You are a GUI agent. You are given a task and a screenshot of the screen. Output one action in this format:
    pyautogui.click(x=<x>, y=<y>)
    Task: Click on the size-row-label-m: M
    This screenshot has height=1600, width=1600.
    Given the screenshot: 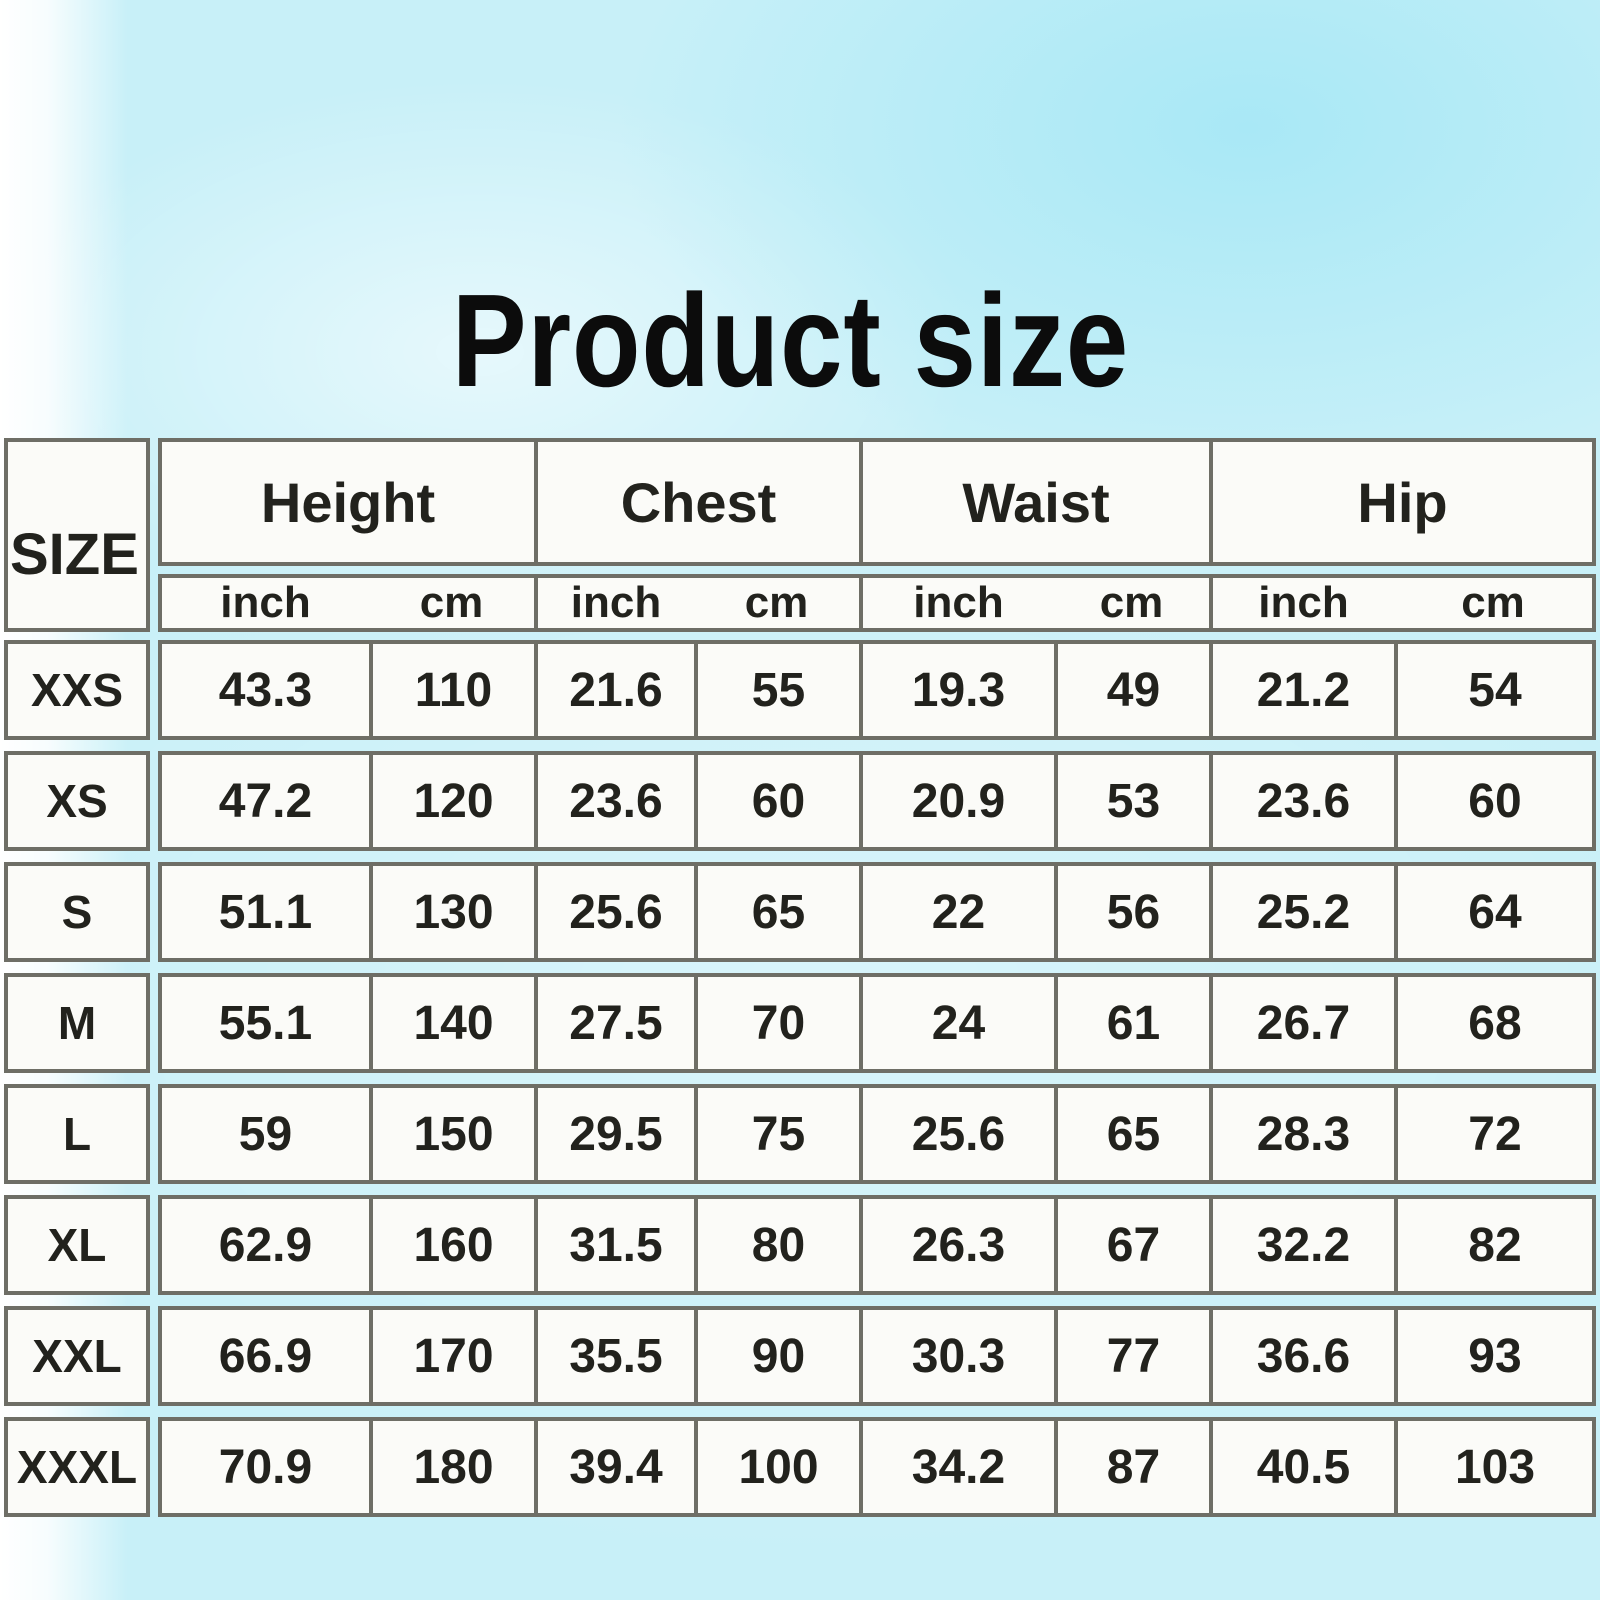 What is the action you would take?
    pyautogui.click(x=77, y=1023)
    